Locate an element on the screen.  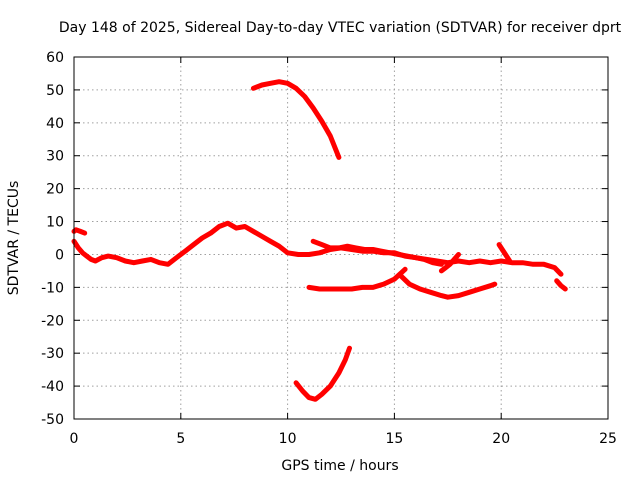
x-axis-label: GPS time / hours is located at coordinates (339, 466).